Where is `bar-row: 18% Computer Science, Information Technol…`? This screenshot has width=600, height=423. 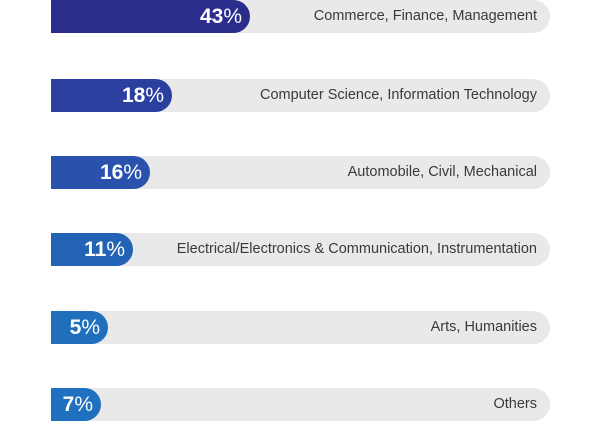
bar-row: 18% Computer Science, Information Technol… is located at coordinates (300, 95).